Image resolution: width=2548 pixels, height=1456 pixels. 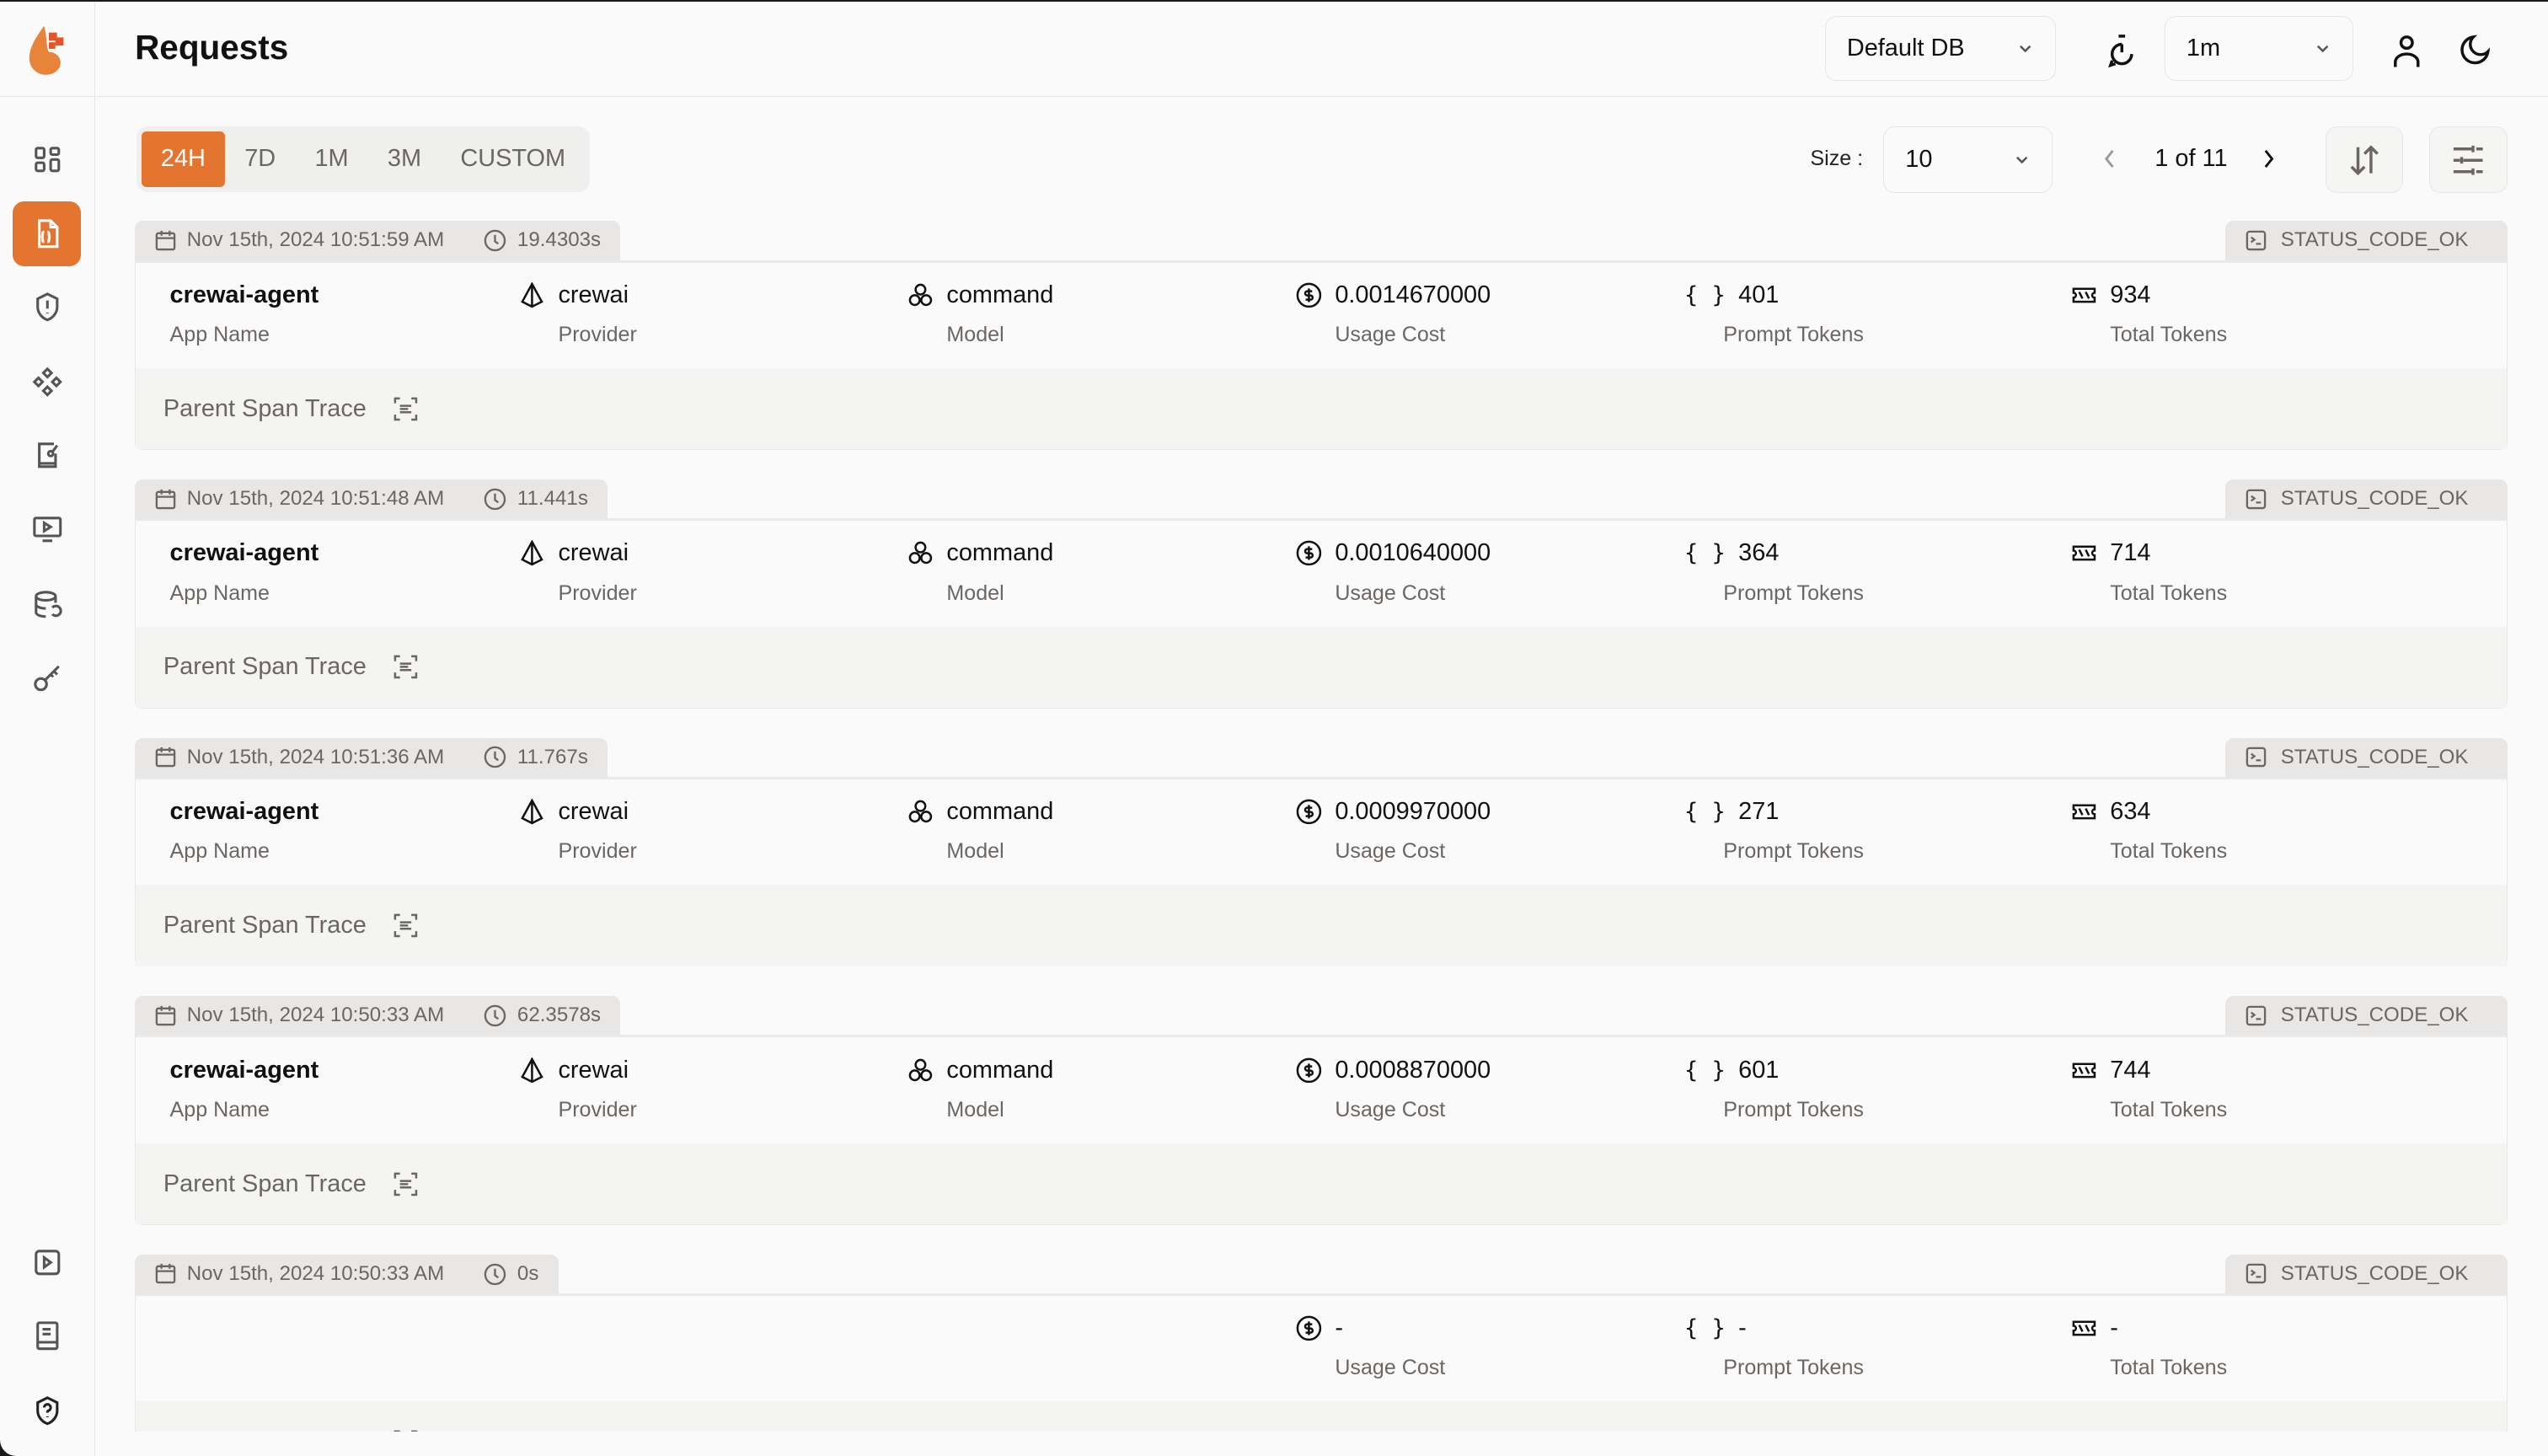 What do you see at coordinates (47, 604) in the screenshot?
I see `sidebar-item-database` at bounding box center [47, 604].